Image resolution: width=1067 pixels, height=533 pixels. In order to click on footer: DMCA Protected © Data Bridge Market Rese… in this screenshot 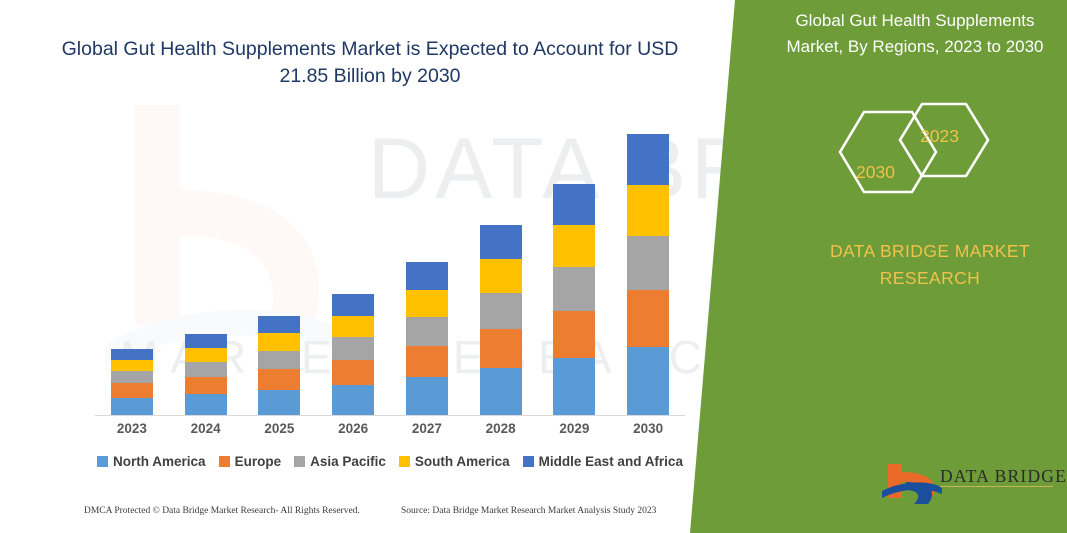, I will do `click(350, 516)`.